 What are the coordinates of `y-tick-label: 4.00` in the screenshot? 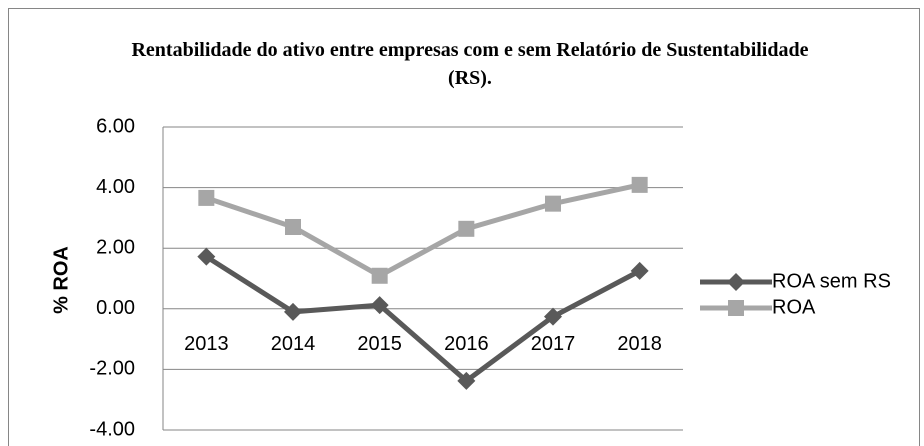 It's located at (115, 187).